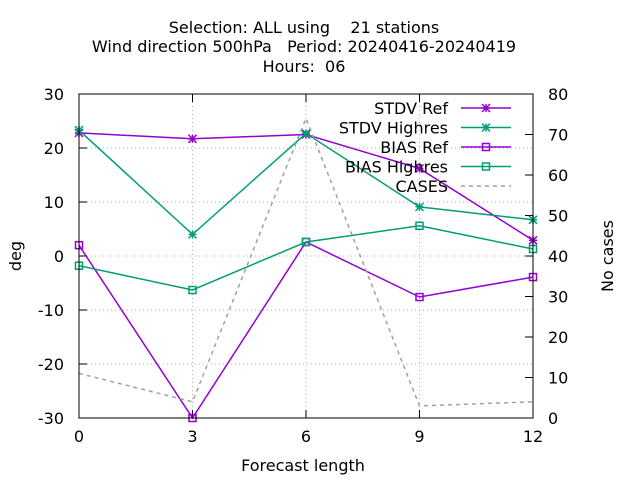 This screenshot has width=640, height=480. I want to click on legend-label: STDV Highres, so click(393, 128).